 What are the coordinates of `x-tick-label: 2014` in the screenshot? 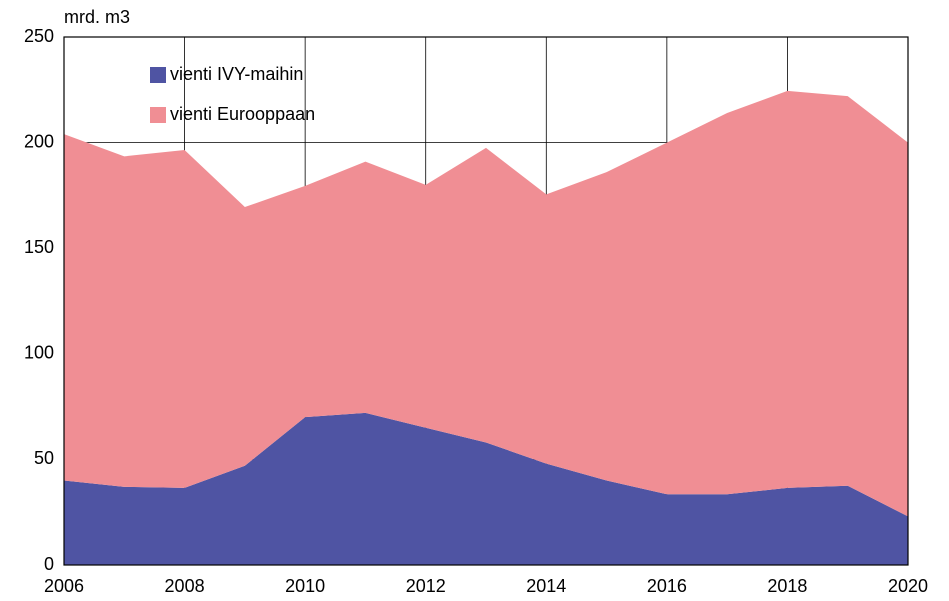 It's located at (546, 586).